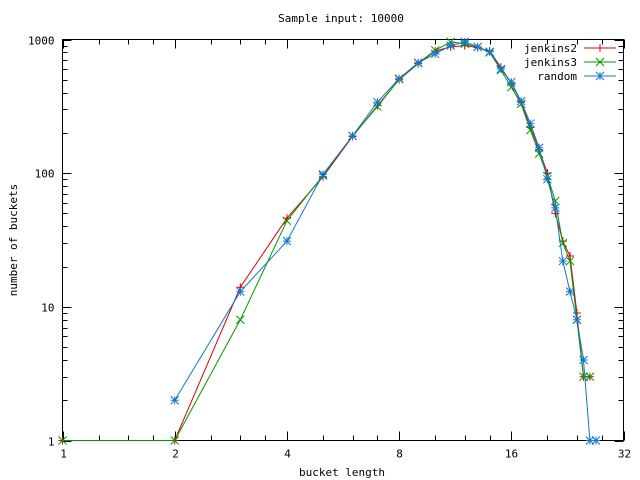  I want to click on x-axis-label: bucket length, so click(342, 472).